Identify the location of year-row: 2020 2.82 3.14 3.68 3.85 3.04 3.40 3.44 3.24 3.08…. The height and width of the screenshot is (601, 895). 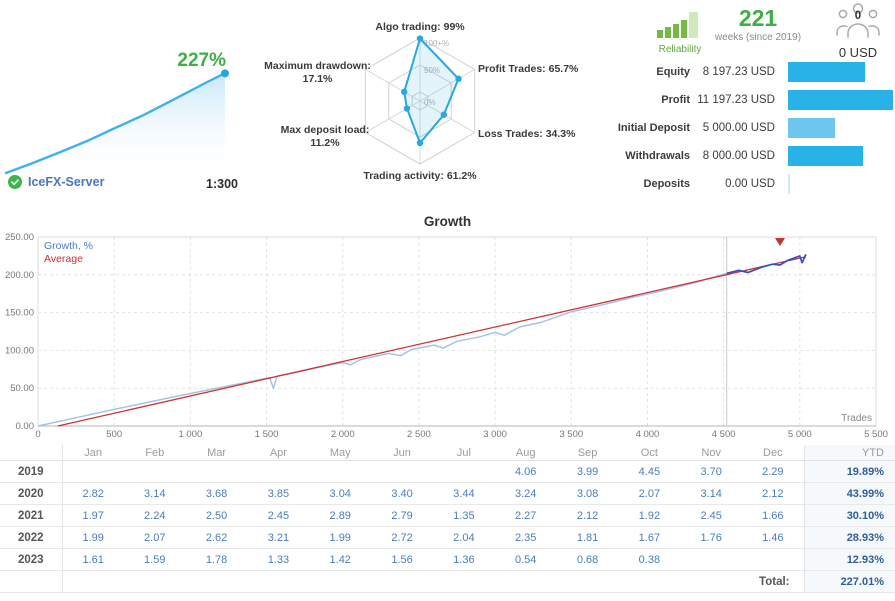
(447, 493).